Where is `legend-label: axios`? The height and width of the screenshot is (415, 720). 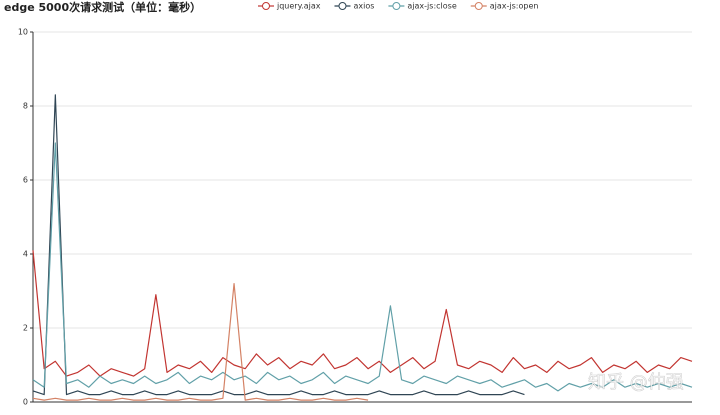 legend-label: axios is located at coordinates (363, 6).